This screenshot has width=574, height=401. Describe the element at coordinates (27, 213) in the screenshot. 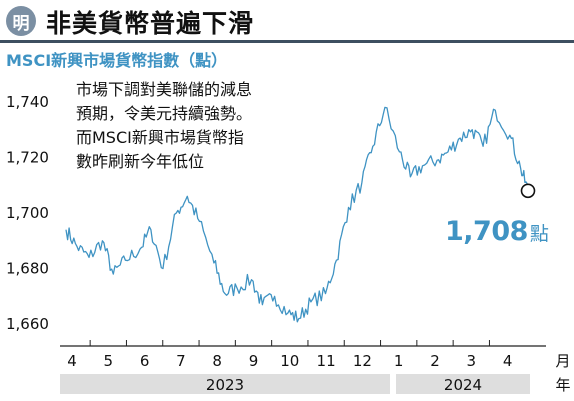

I see `y-tick-label: 1,700` at that location.